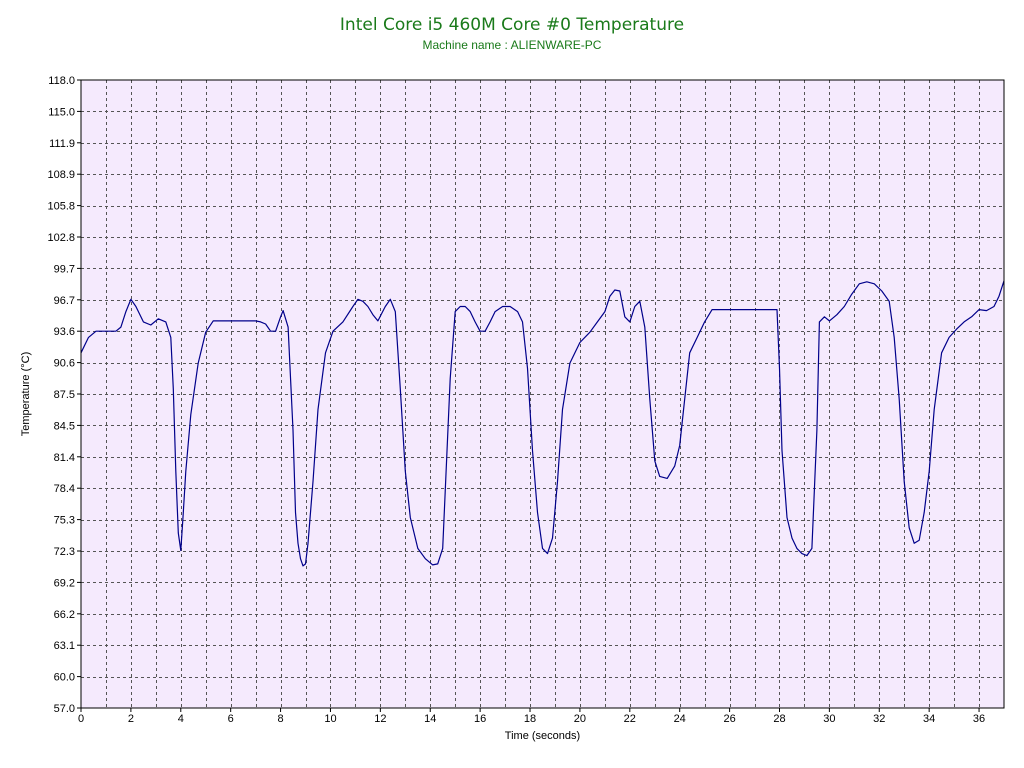  Describe the element at coordinates (330, 719) in the screenshot. I see `x-tick-label: 10` at that location.